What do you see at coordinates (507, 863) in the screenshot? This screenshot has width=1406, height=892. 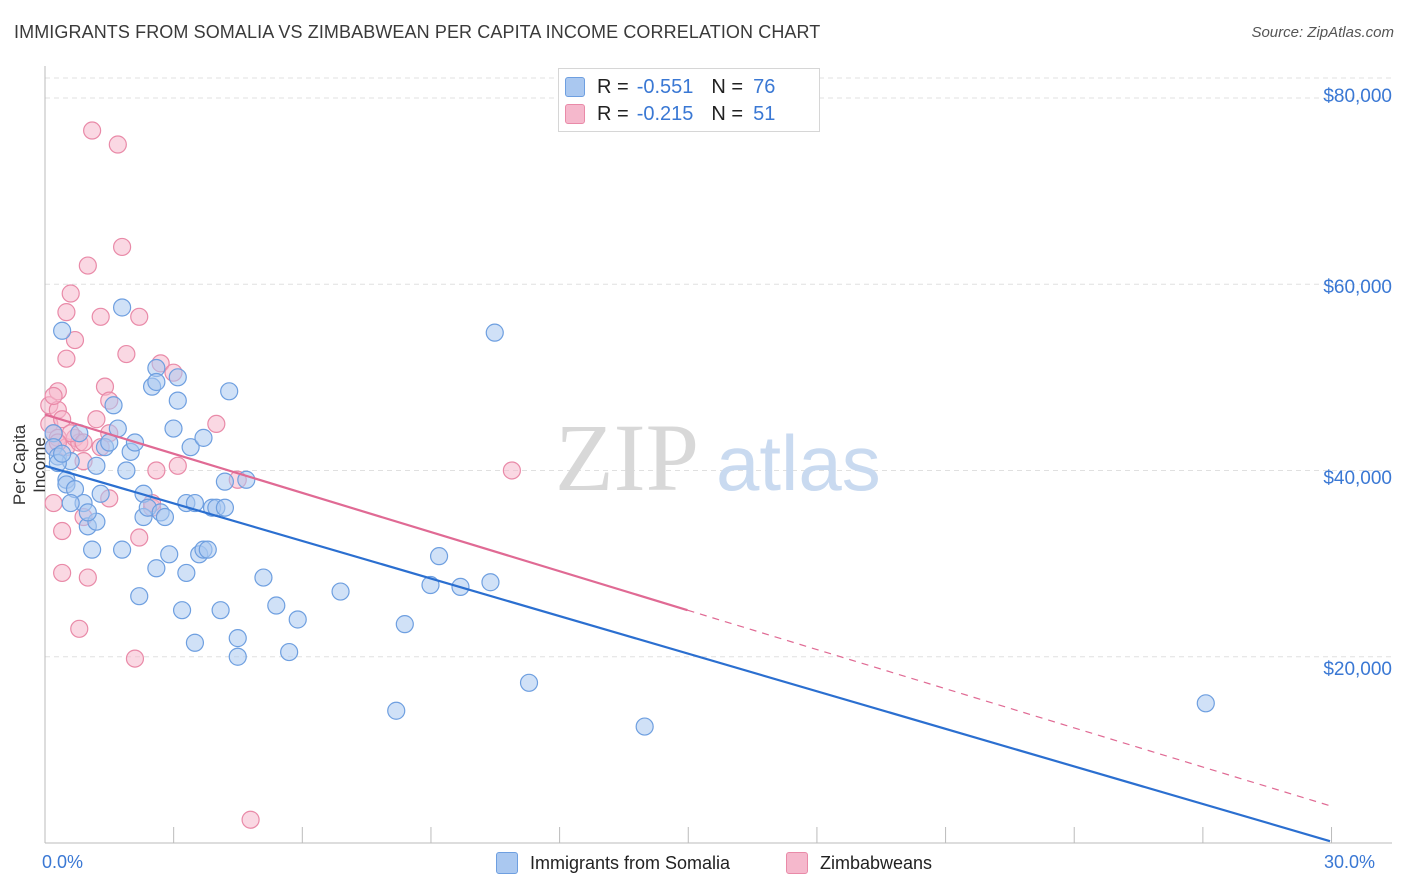 I see `bottom-legend-swatch-blue` at bounding box center [507, 863].